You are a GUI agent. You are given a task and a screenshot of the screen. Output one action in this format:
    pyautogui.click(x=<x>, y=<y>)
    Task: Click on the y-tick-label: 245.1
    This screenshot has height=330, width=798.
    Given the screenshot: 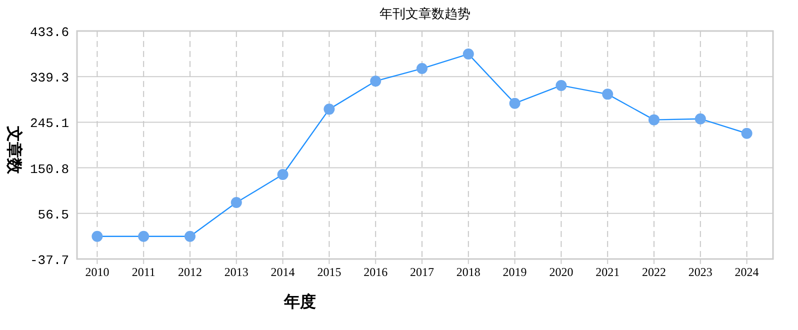 What is the action you would take?
    pyautogui.click(x=50, y=124)
    